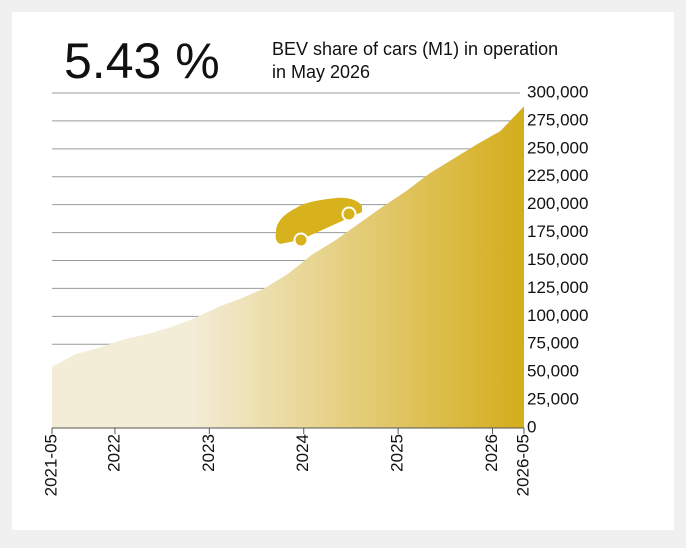 This screenshot has width=686, height=548. Describe the element at coordinates (491, 453) in the screenshot. I see `x-tick-label: 2026` at that location.